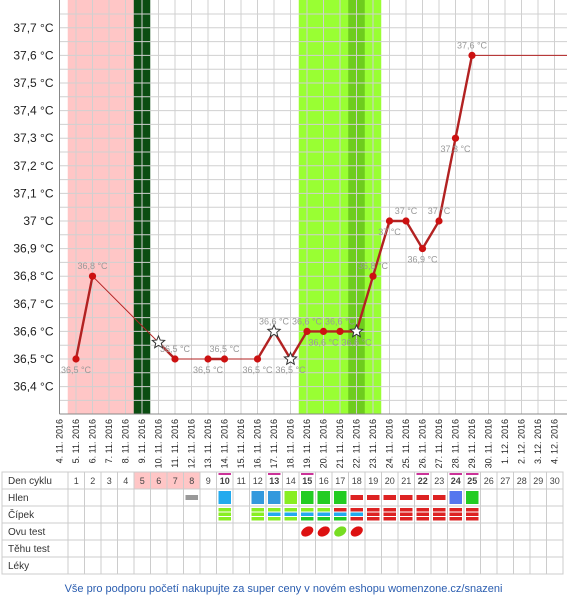 This screenshot has height=600, width=567. What do you see at coordinates (291, 443) in the screenshot?
I see `x-tick-label: 18. 11. 2016` at bounding box center [291, 443].